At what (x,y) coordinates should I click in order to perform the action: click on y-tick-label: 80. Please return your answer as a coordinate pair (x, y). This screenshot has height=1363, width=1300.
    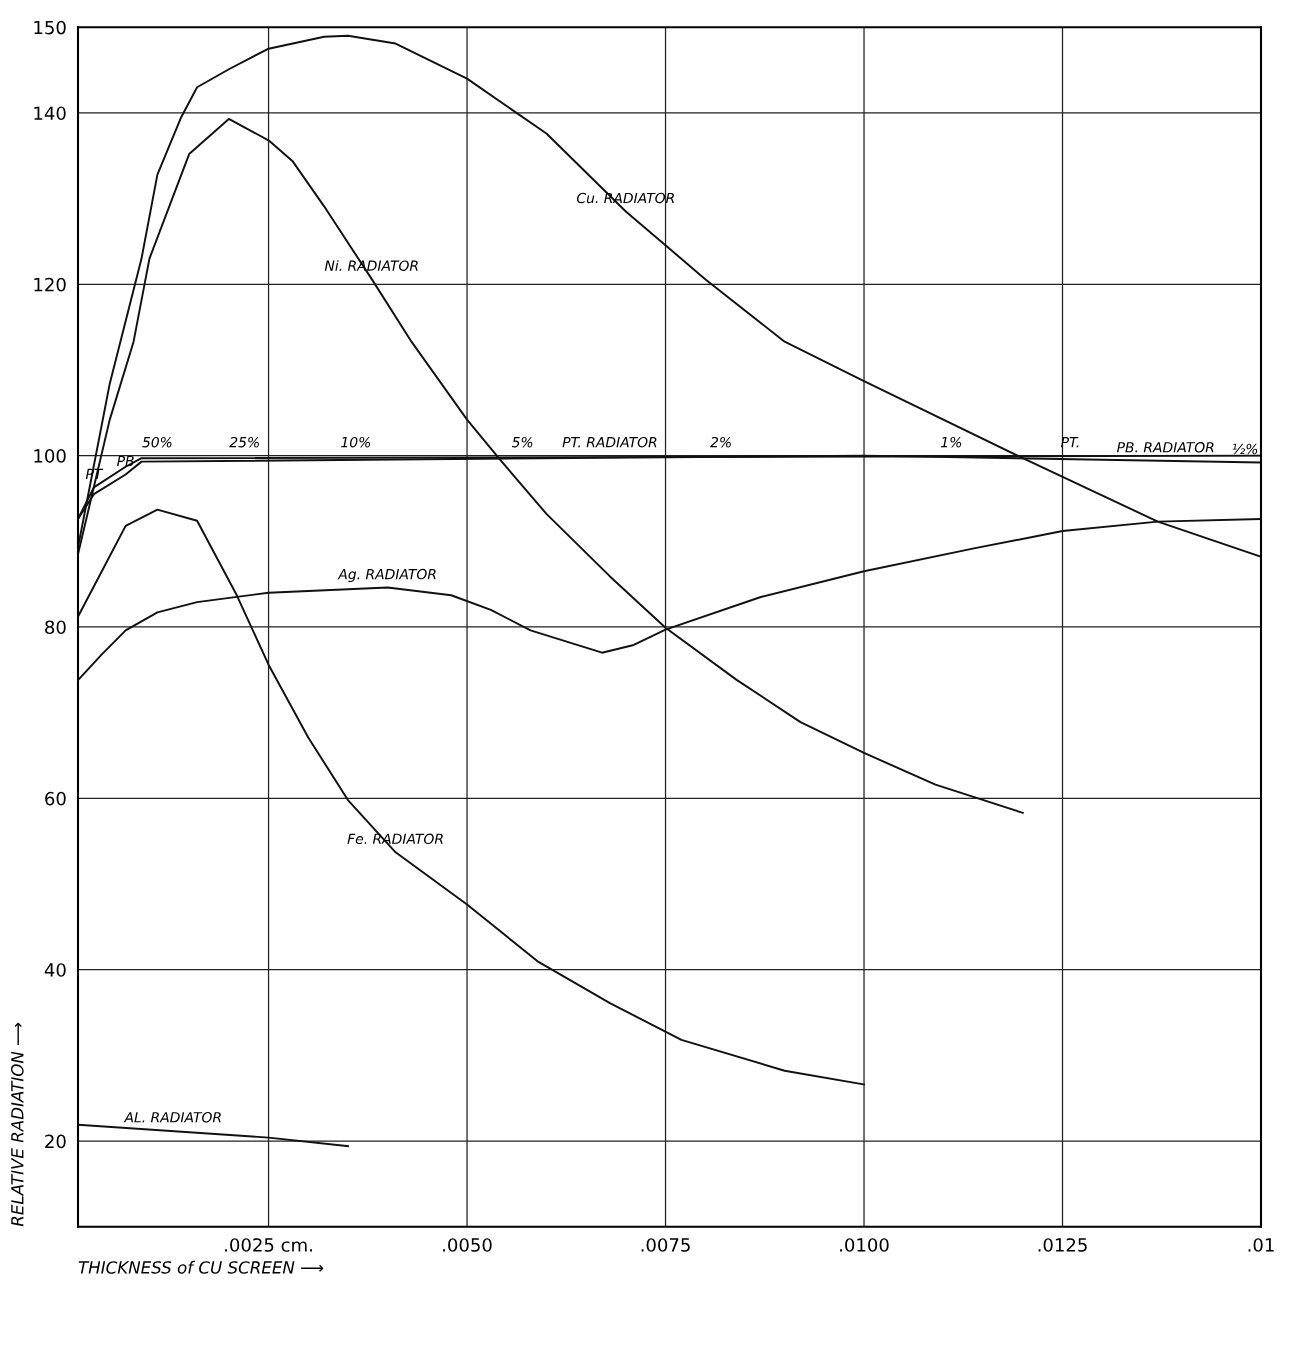
    Looking at the image, I should click on (55, 627).